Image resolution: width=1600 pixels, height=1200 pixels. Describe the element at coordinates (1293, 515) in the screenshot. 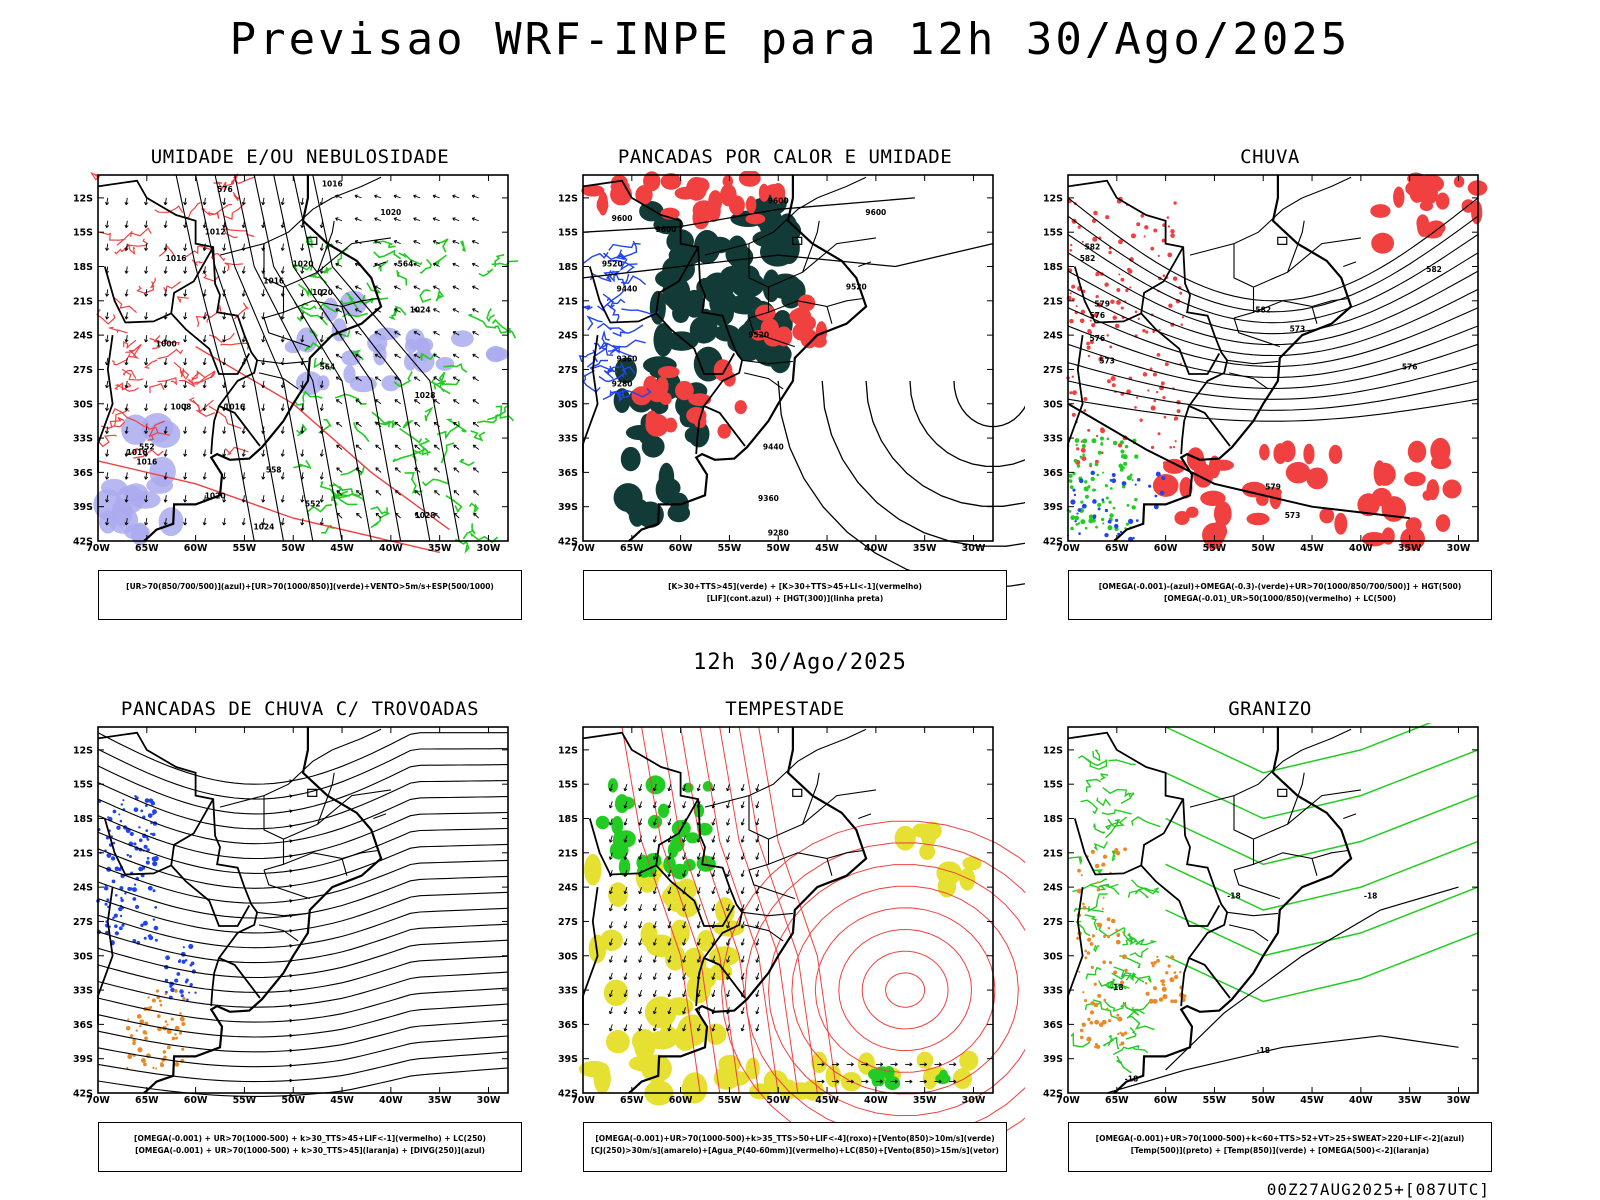

I see `contour-label: 573` at that location.